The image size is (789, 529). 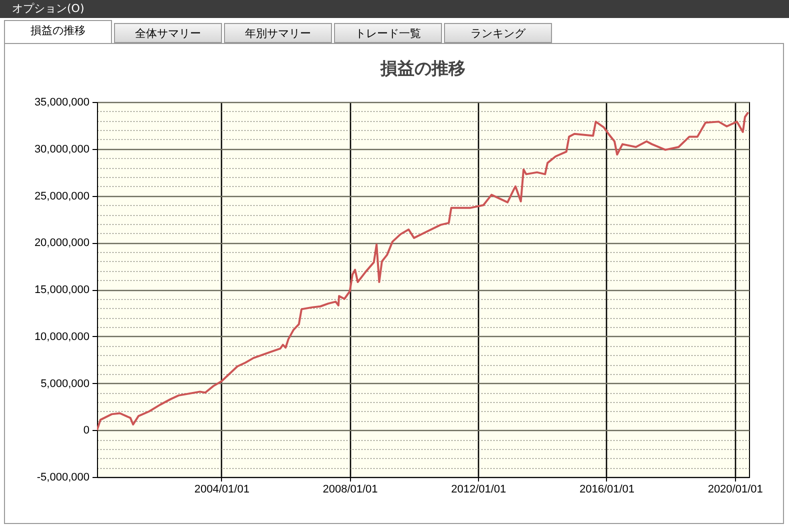 What do you see at coordinates (222, 490) in the screenshot?
I see `x-tick-label: 2004/01/01` at bounding box center [222, 490].